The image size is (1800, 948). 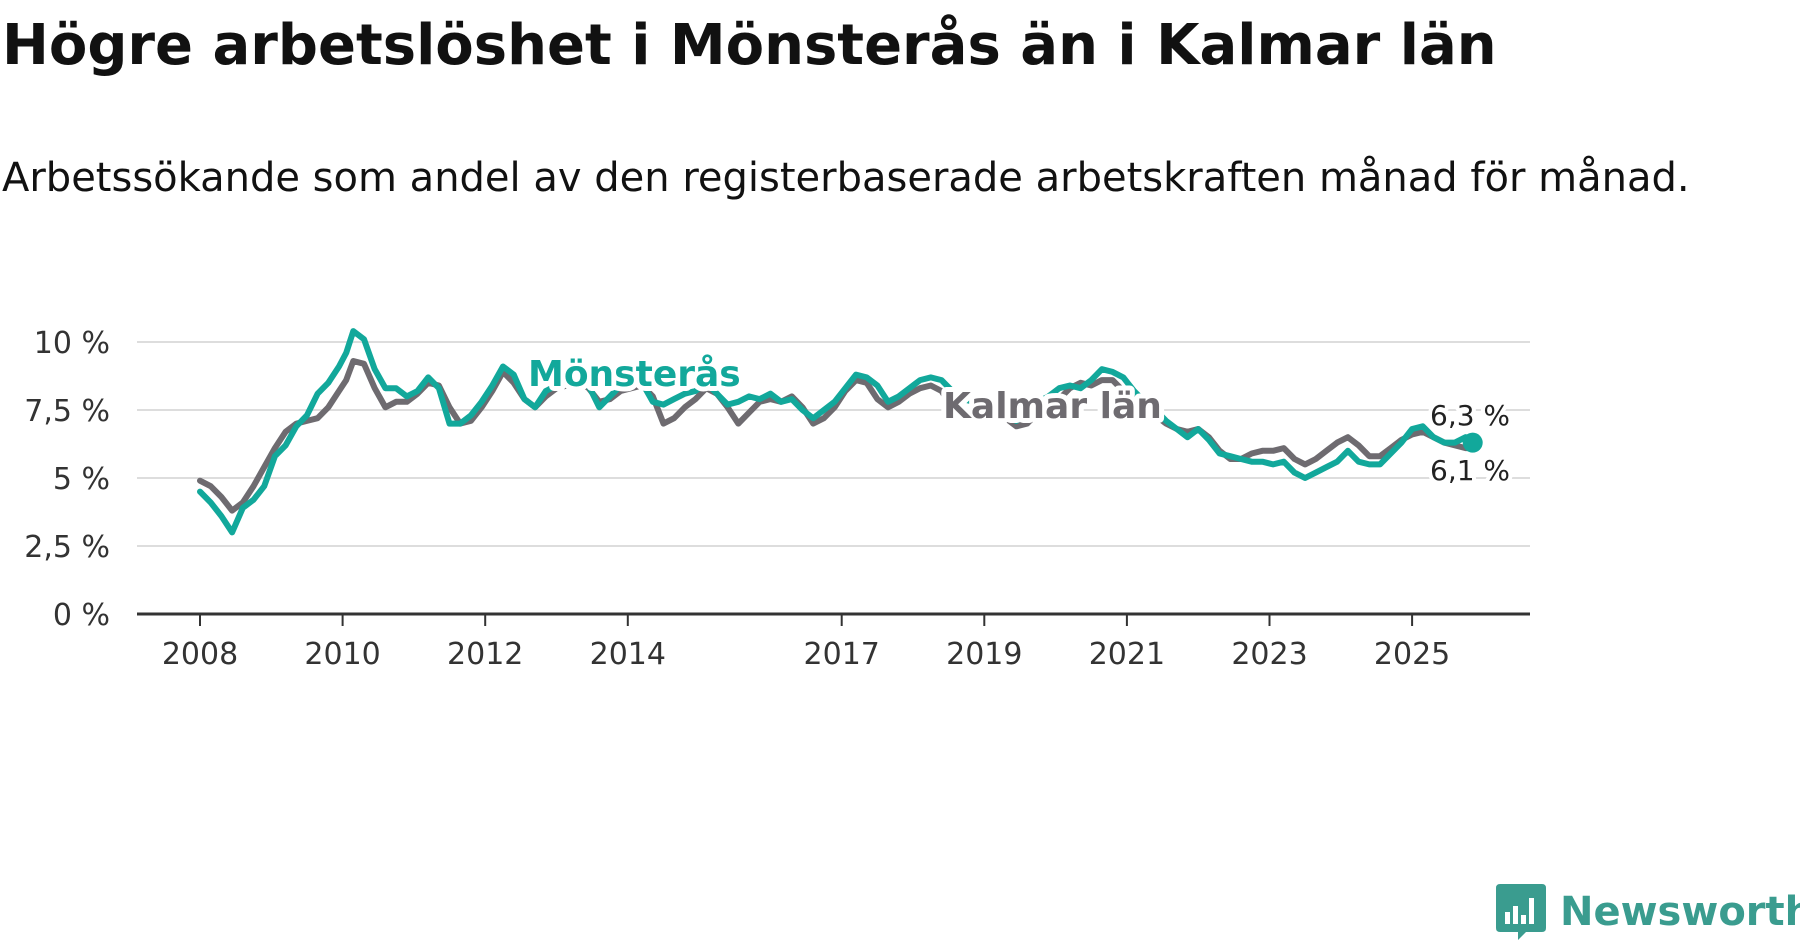 I want to click on y-tick-label: 5 %, so click(x=81, y=479).